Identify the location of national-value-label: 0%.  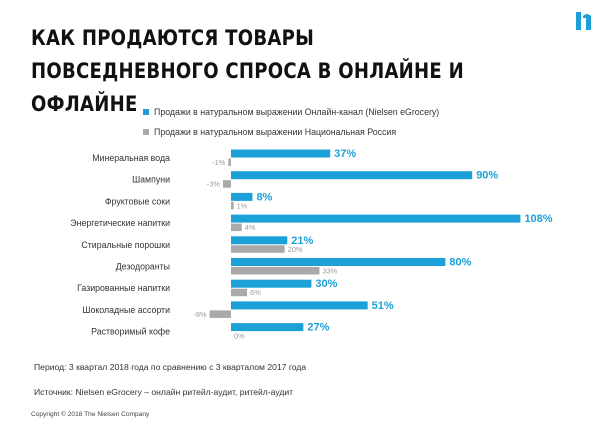
(239, 336).